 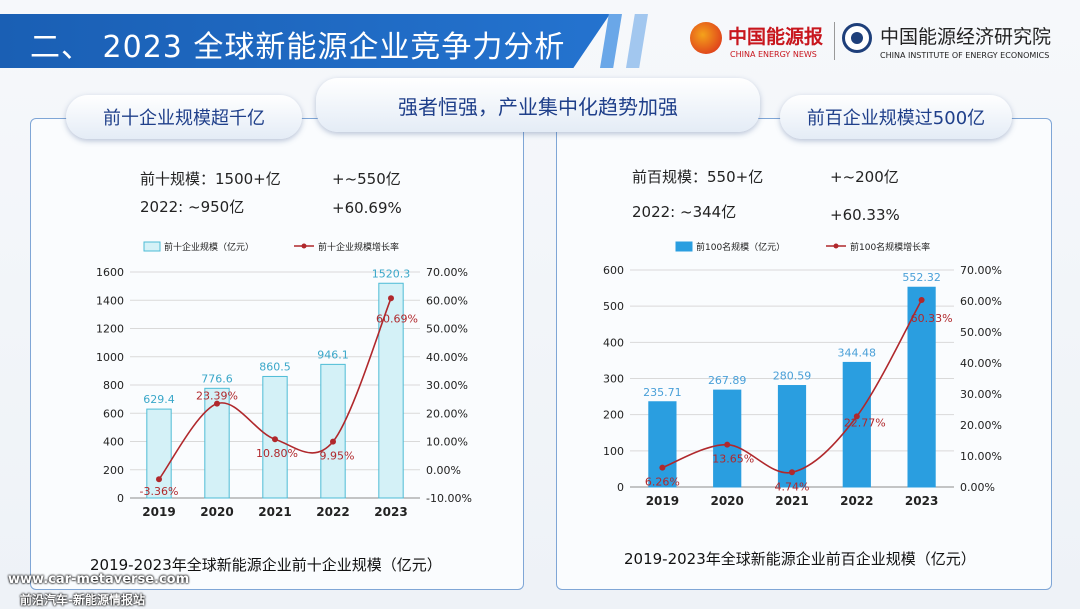 I want to click on y-tick-label: 200, so click(x=113, y=470).